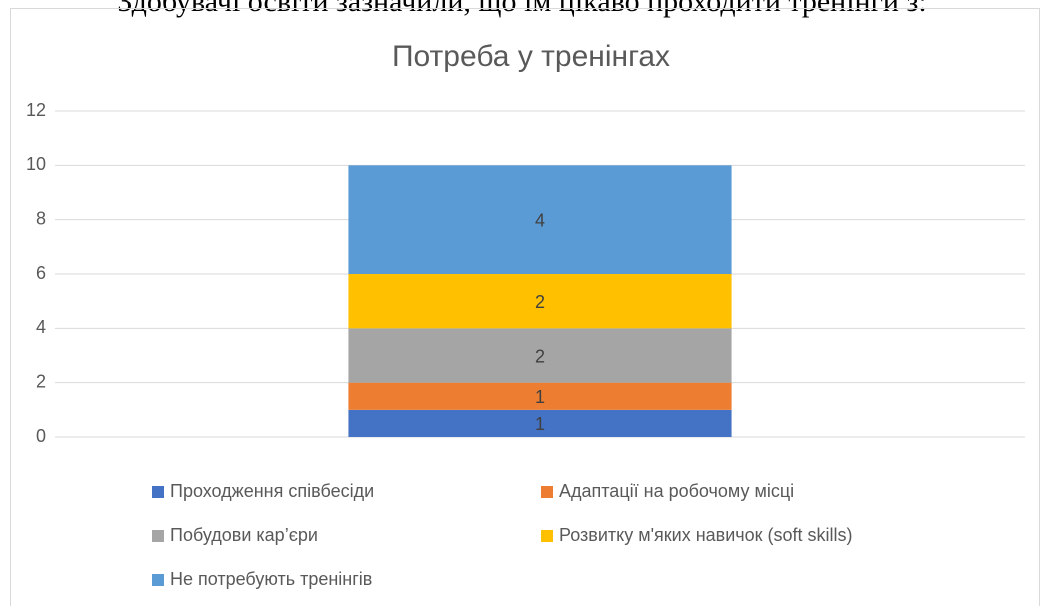  What do you see at coordinates (36, 164) in the screenshot?
I see `y-tick-label: 10` at bounding box center [36, 164].